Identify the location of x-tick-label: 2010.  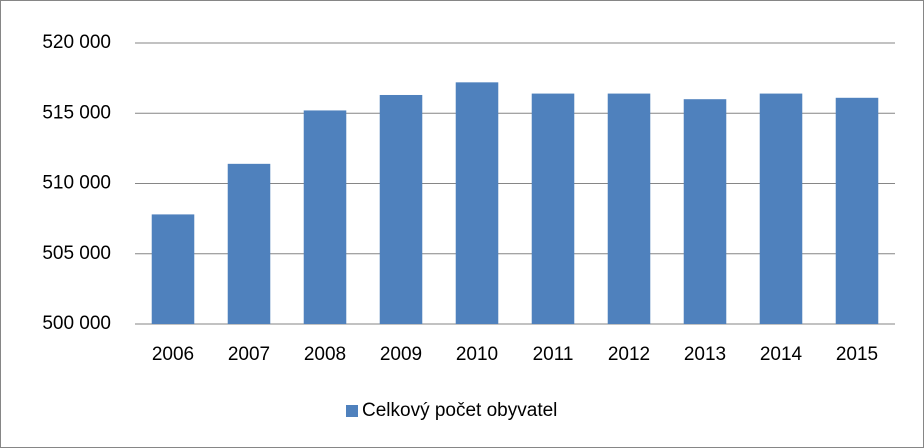
(477, 354).